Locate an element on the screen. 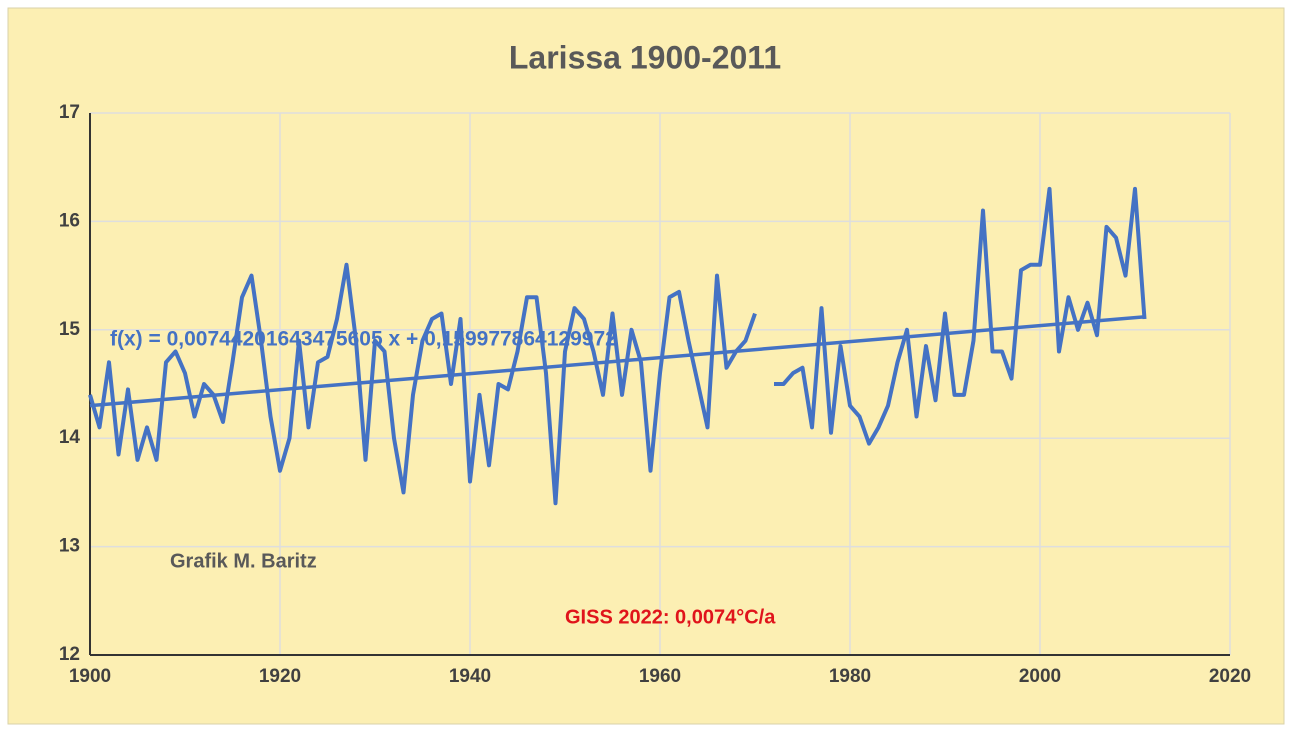  y-tick-label: 14 is located at coordinates (70, 437).